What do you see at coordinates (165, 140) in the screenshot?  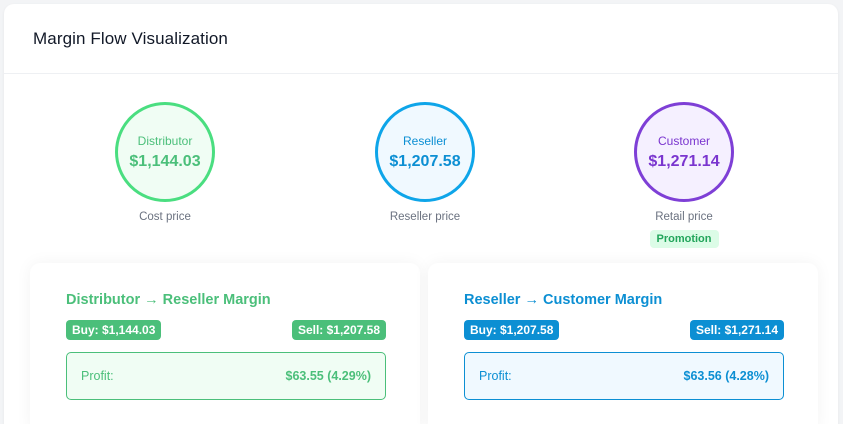 I see `distributor-label: Distributor` at bounding box center [165, 140].